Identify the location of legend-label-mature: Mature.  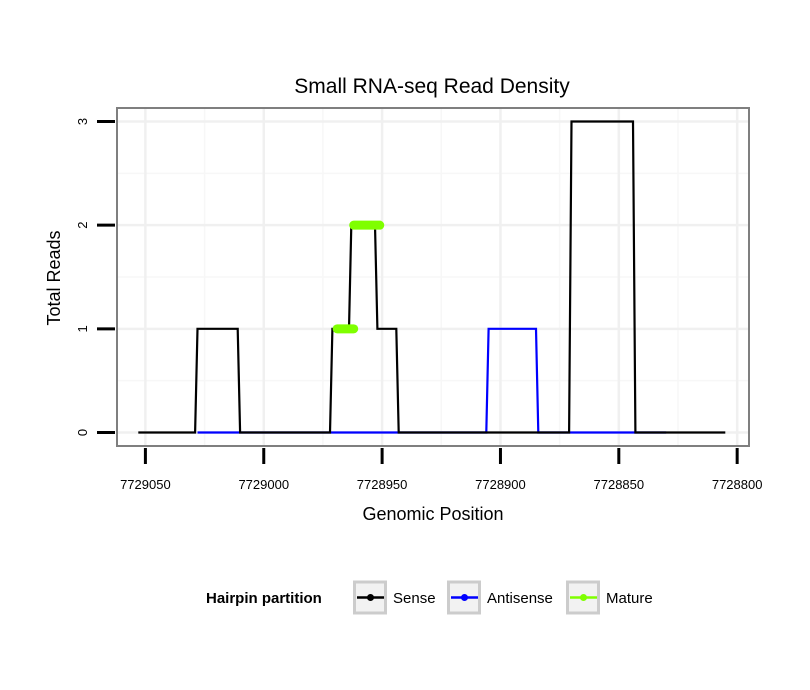
(629, 598).